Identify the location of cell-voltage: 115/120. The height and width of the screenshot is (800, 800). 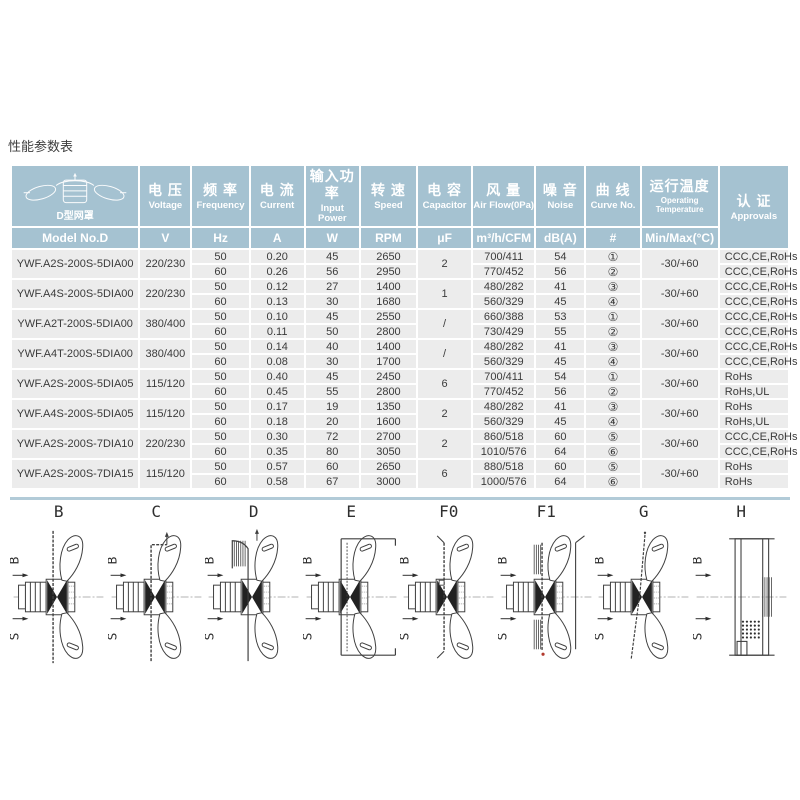
(165, 384).